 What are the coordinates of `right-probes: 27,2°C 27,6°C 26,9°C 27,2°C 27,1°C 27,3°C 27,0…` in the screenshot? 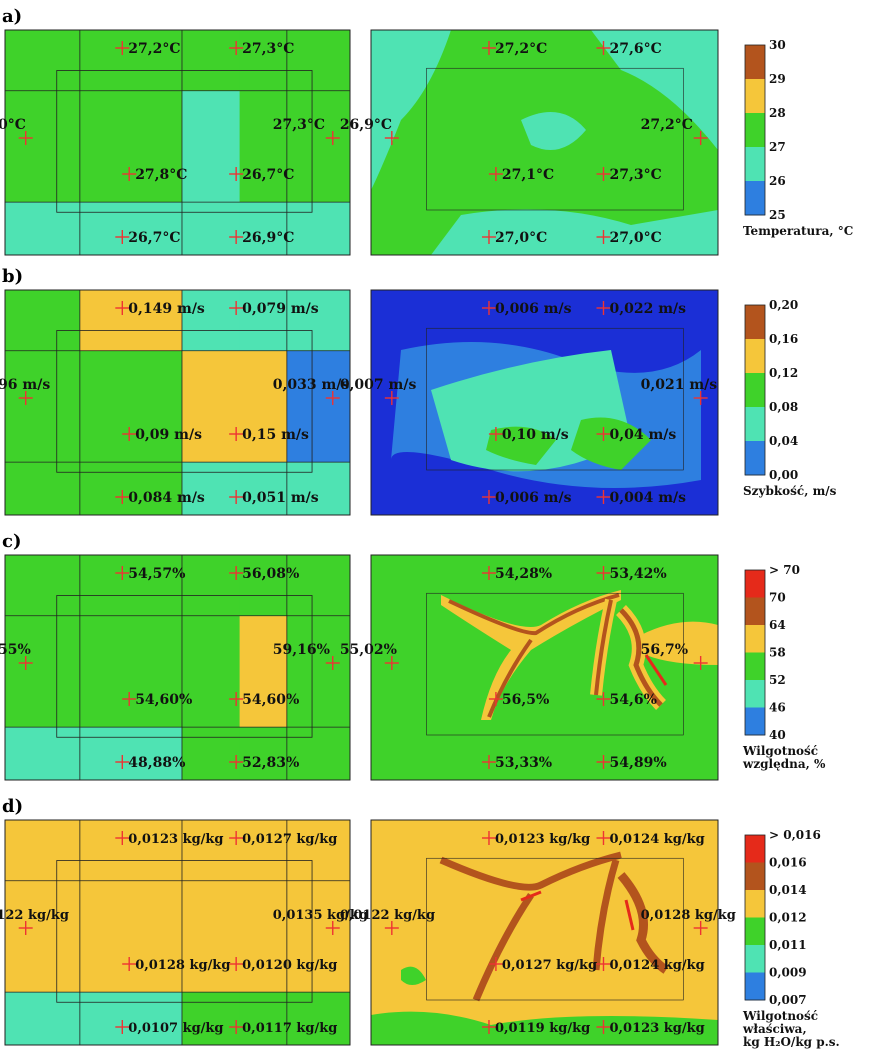 It's located at (524, 143).